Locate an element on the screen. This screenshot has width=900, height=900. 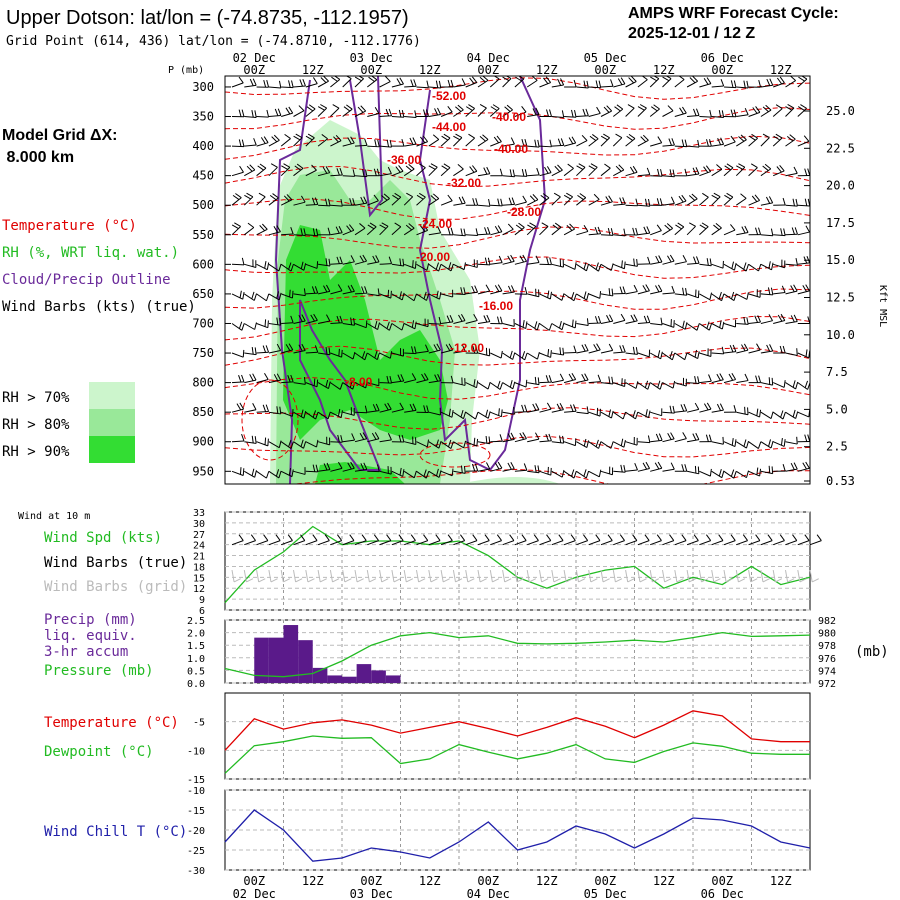
y-tick-label: 12 is located at coordinates (199, 589).